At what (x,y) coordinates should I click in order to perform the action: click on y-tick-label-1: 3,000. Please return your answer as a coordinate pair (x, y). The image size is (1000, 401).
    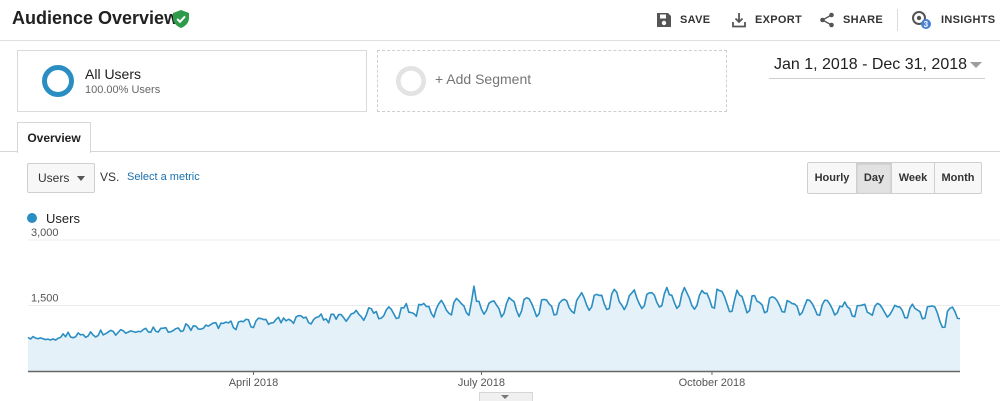
    Looking at the image, I should click on (45, 233).